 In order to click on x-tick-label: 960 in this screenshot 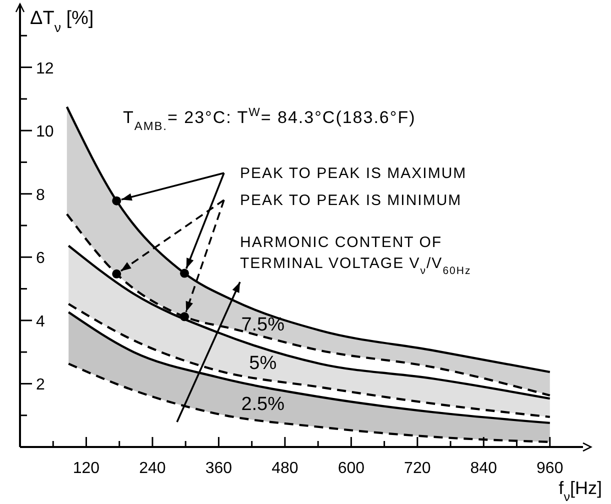, I will do `click(550, 468)`.